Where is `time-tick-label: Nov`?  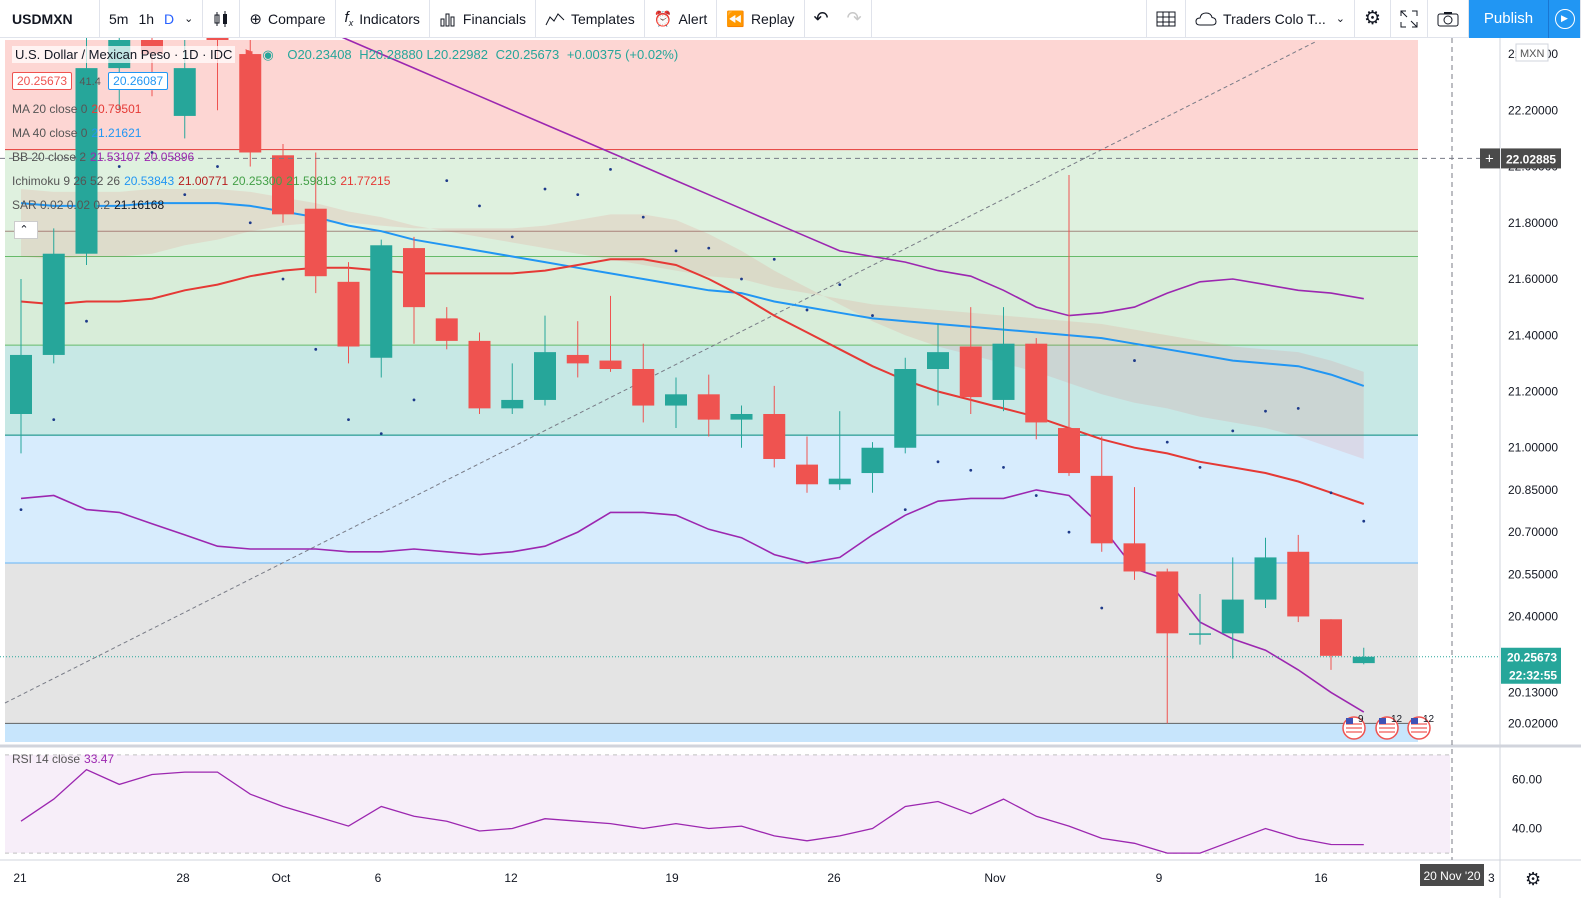 time-tick-label: Nov is located at coordinates (994, 878).